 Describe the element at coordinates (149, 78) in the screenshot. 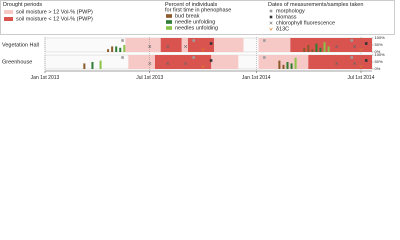

I see `x-tick-label: Jul 1st 2013` at that location.